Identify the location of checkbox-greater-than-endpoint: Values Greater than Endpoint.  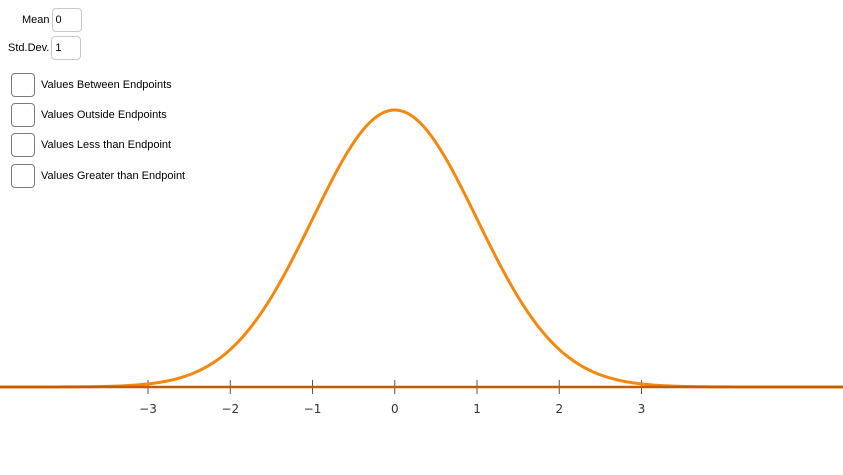
(98, 176).